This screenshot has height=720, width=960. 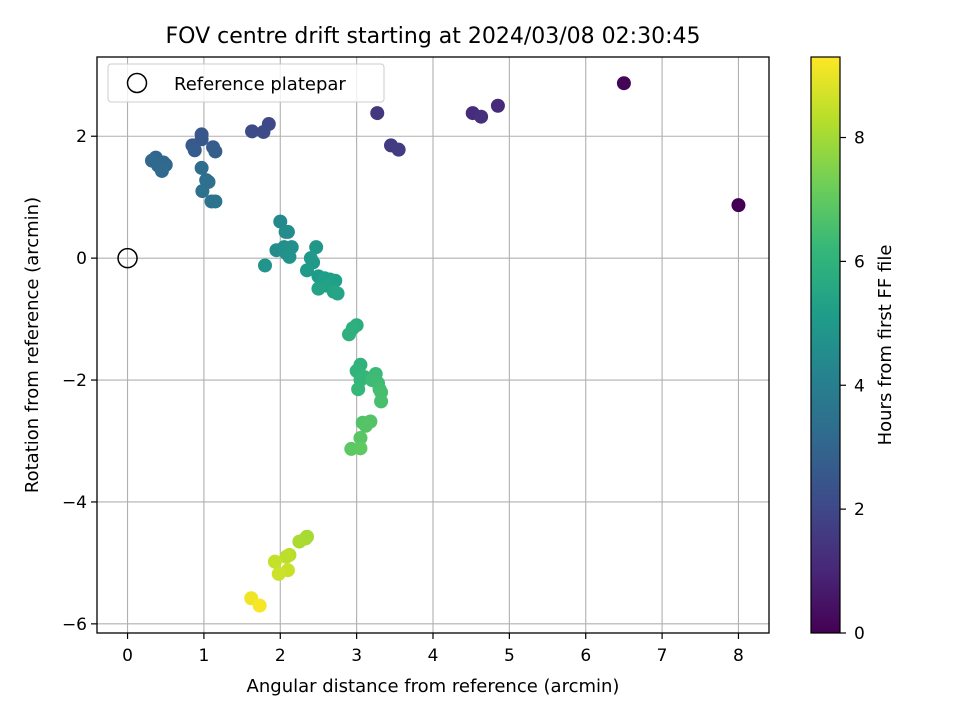 I want to click on legend-box, so click(x=246, y=83).